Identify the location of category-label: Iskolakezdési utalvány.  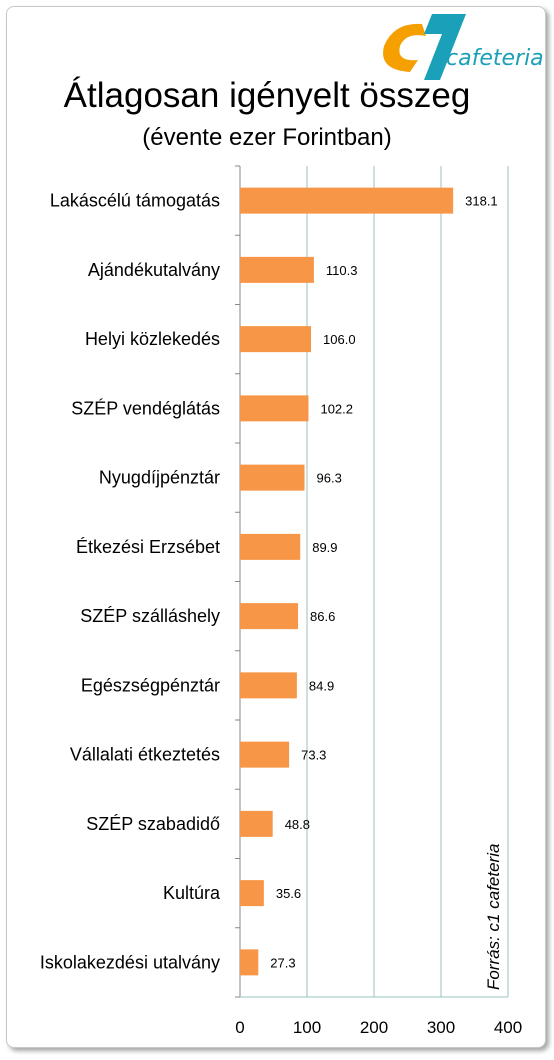
(130, 962).